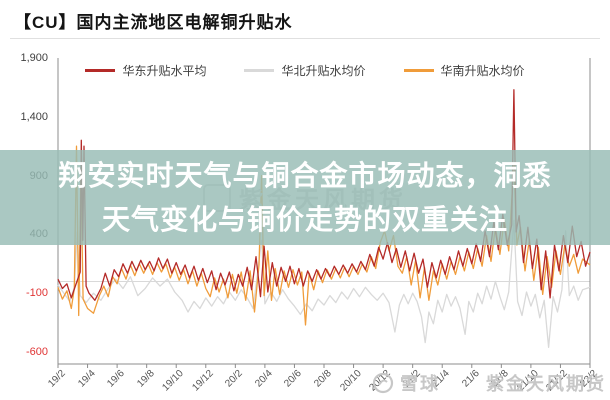  I want to click on page-title: 【CU】国内主流地区电解铜升贴水, so click(153, 22).